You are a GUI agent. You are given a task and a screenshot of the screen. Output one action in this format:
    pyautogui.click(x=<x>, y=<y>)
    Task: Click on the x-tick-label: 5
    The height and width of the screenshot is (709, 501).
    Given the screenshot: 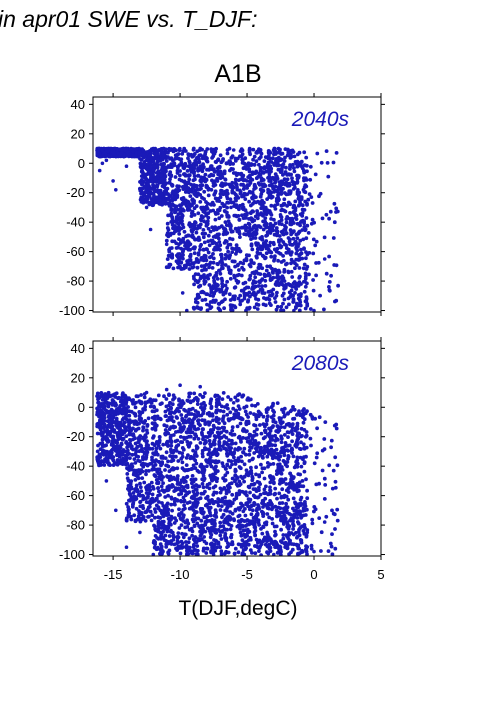 What is the action you would take?
    pyautogui.click(x=380, y=574)
    